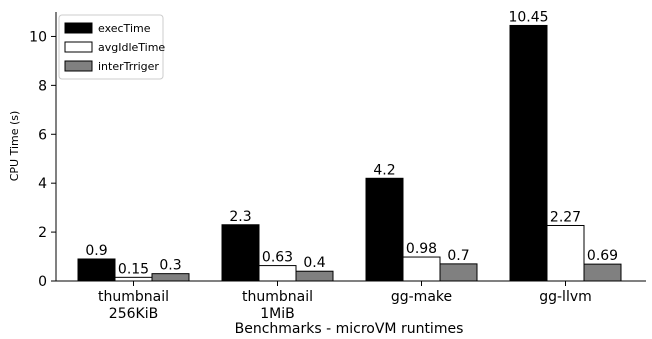  I want to click on x-tick-label: 256KiB, so click(133, 314).